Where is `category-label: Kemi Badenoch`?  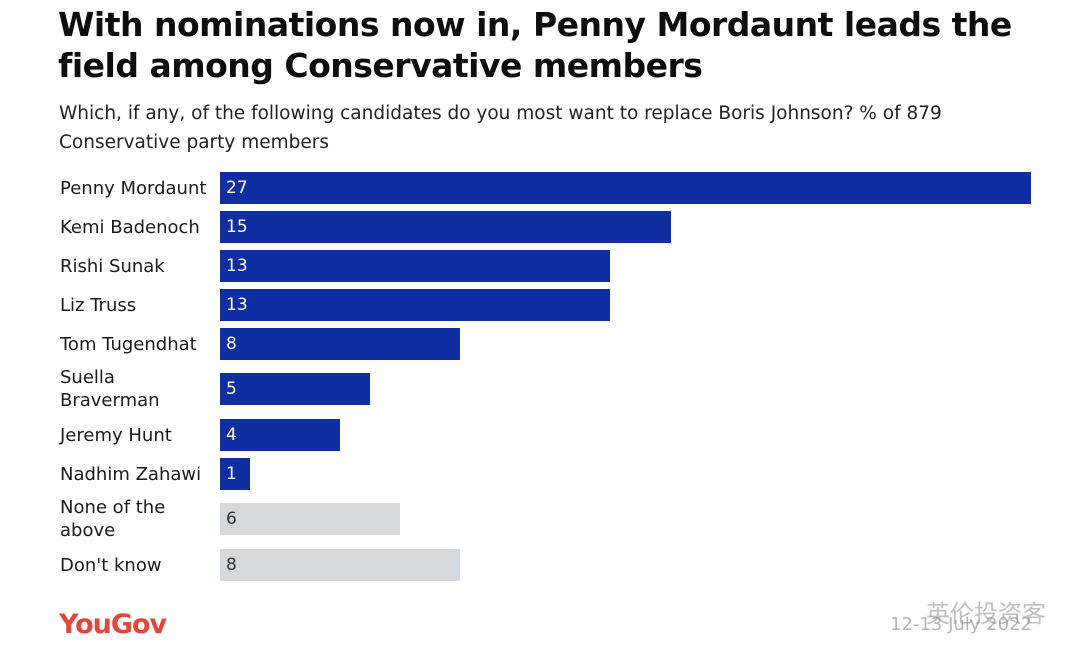
category-label: Kemi Badenoch is located at coordinates (130, 227).